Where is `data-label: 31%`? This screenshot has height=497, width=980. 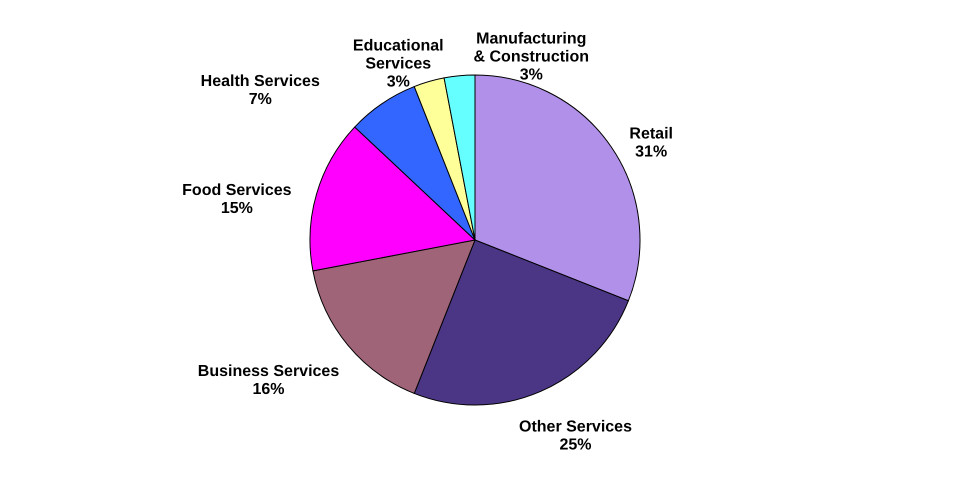 data-label: 31% is located at coordinates (651, 152).